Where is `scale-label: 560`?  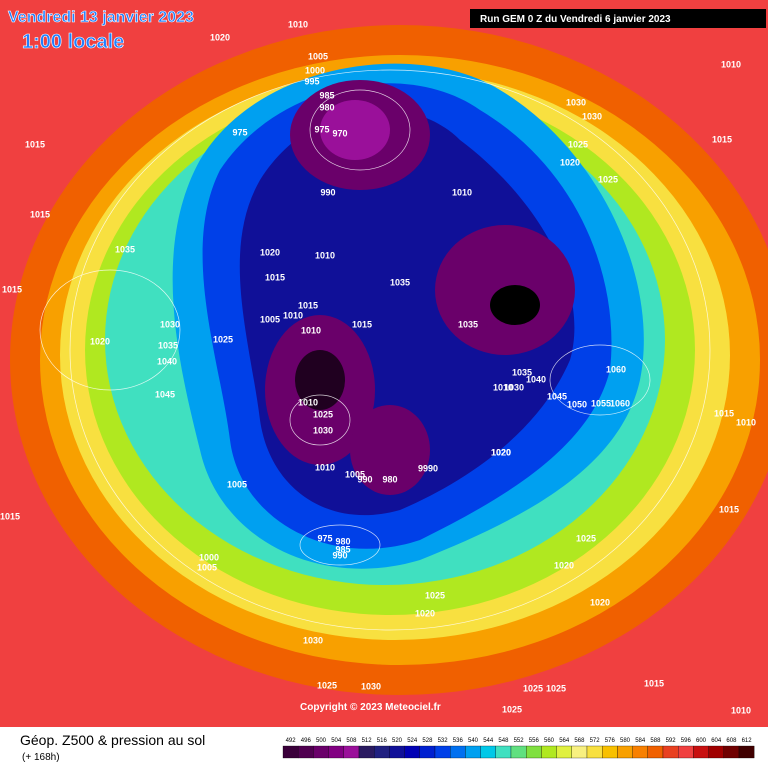 scale-label: 560 is located at coordinates (549, 741).